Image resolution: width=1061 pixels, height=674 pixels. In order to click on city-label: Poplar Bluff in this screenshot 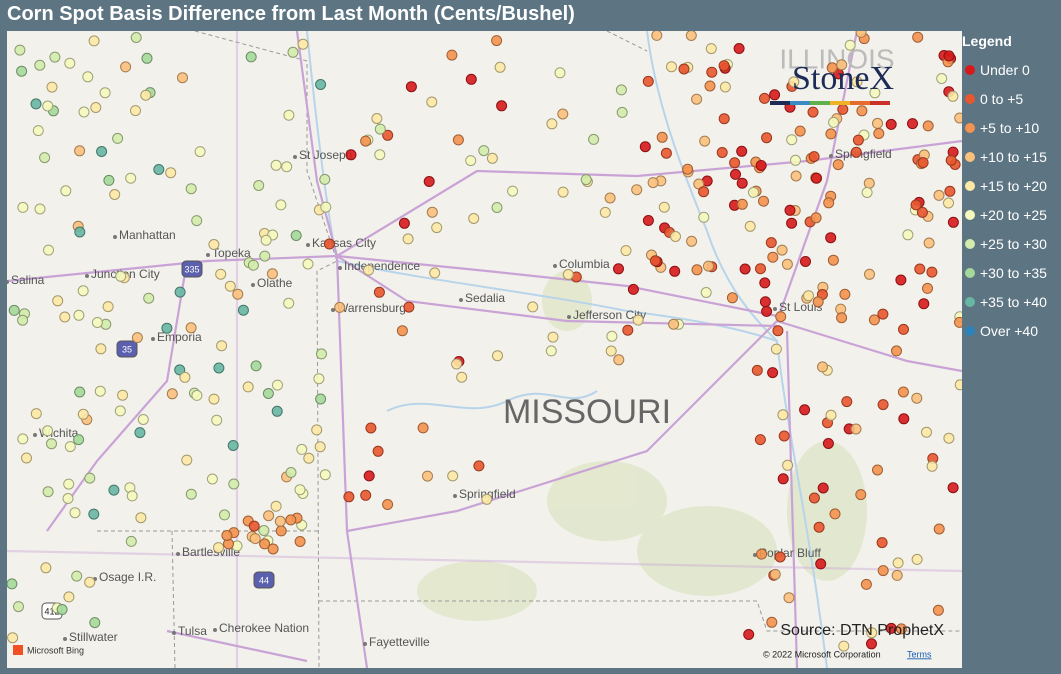, I will do `click(790, 553)`.